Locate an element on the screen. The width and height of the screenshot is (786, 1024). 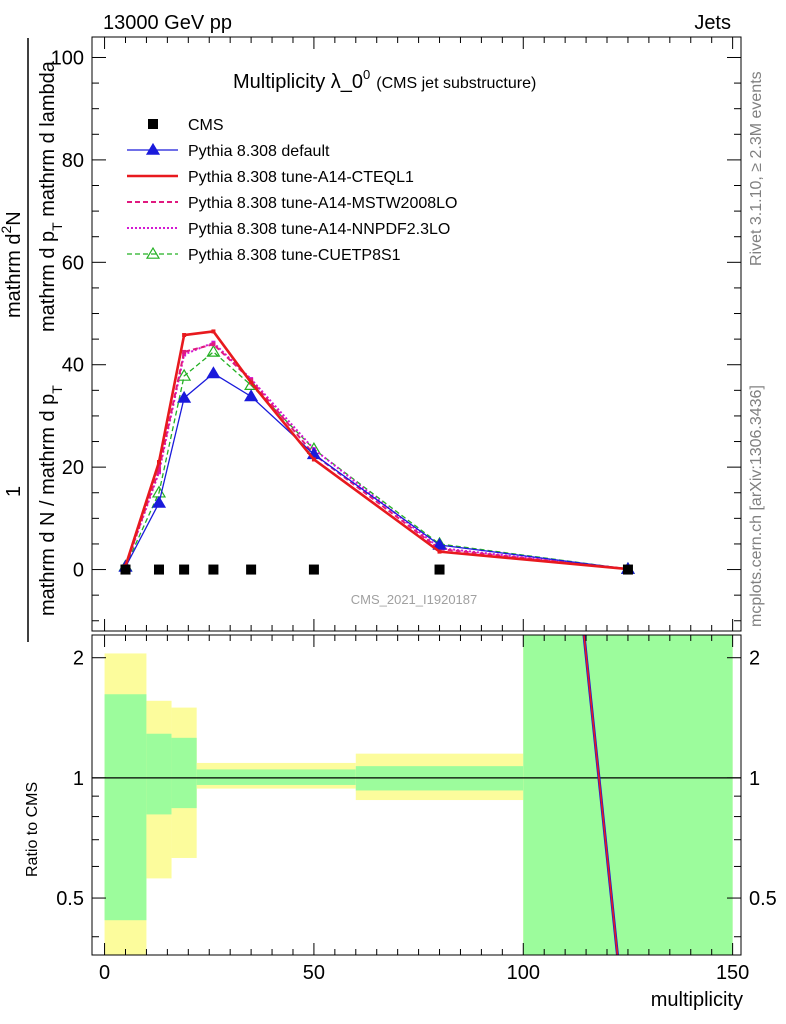
legend-label: Pythia 8.308 tune-A14-CTEQL1 is located at coordinates (301, 177).